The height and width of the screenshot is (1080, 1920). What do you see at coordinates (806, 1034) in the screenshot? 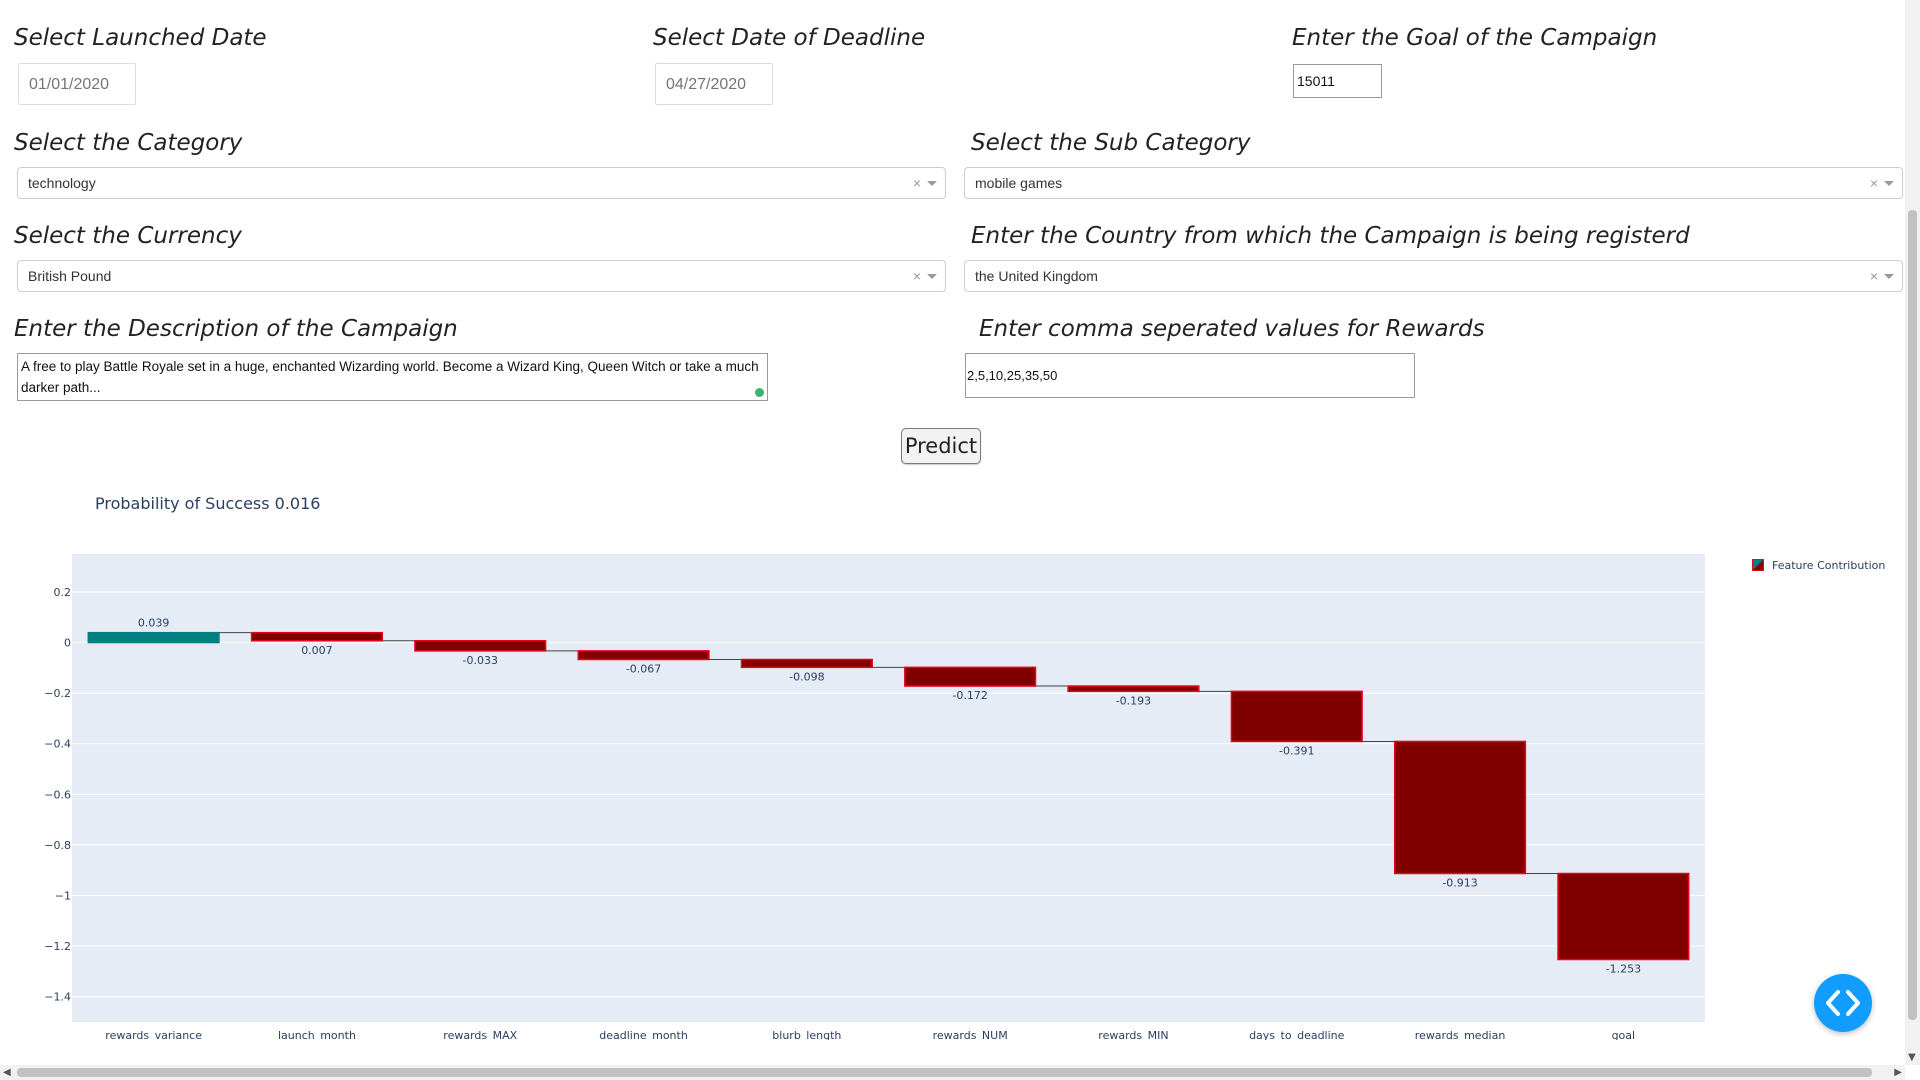
I see `x-tick-label: blurb_length` at bounding box center [806, 1034].